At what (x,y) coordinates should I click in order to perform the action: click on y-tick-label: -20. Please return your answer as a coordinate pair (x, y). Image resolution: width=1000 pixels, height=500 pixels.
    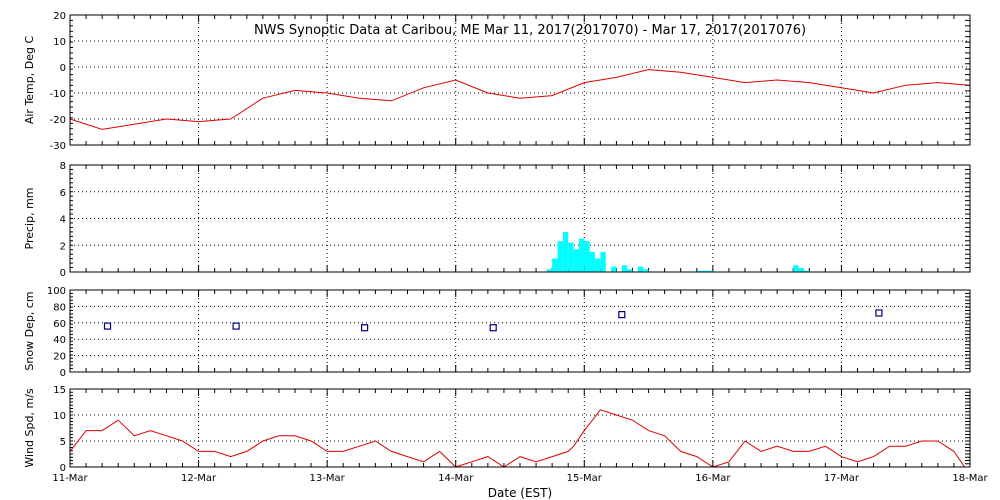
    Looking at the image, I should click on (58, 120).